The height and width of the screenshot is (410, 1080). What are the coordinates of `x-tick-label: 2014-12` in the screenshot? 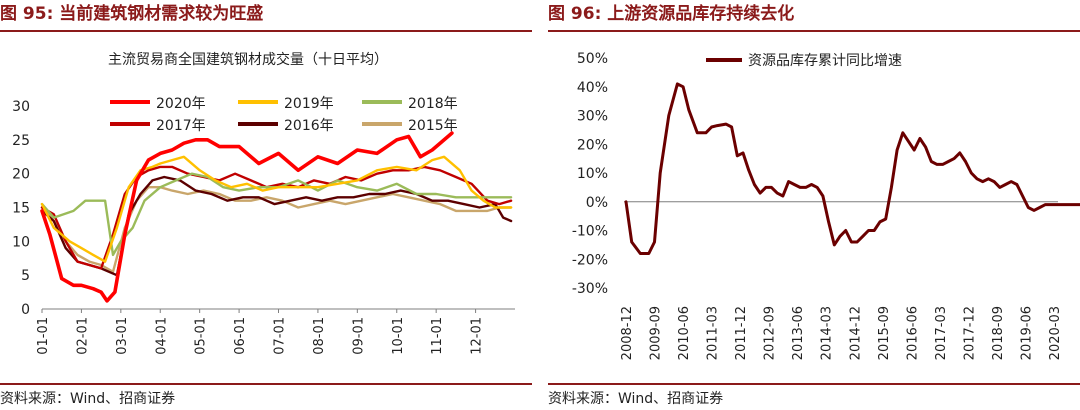 It's located at (855, 333).